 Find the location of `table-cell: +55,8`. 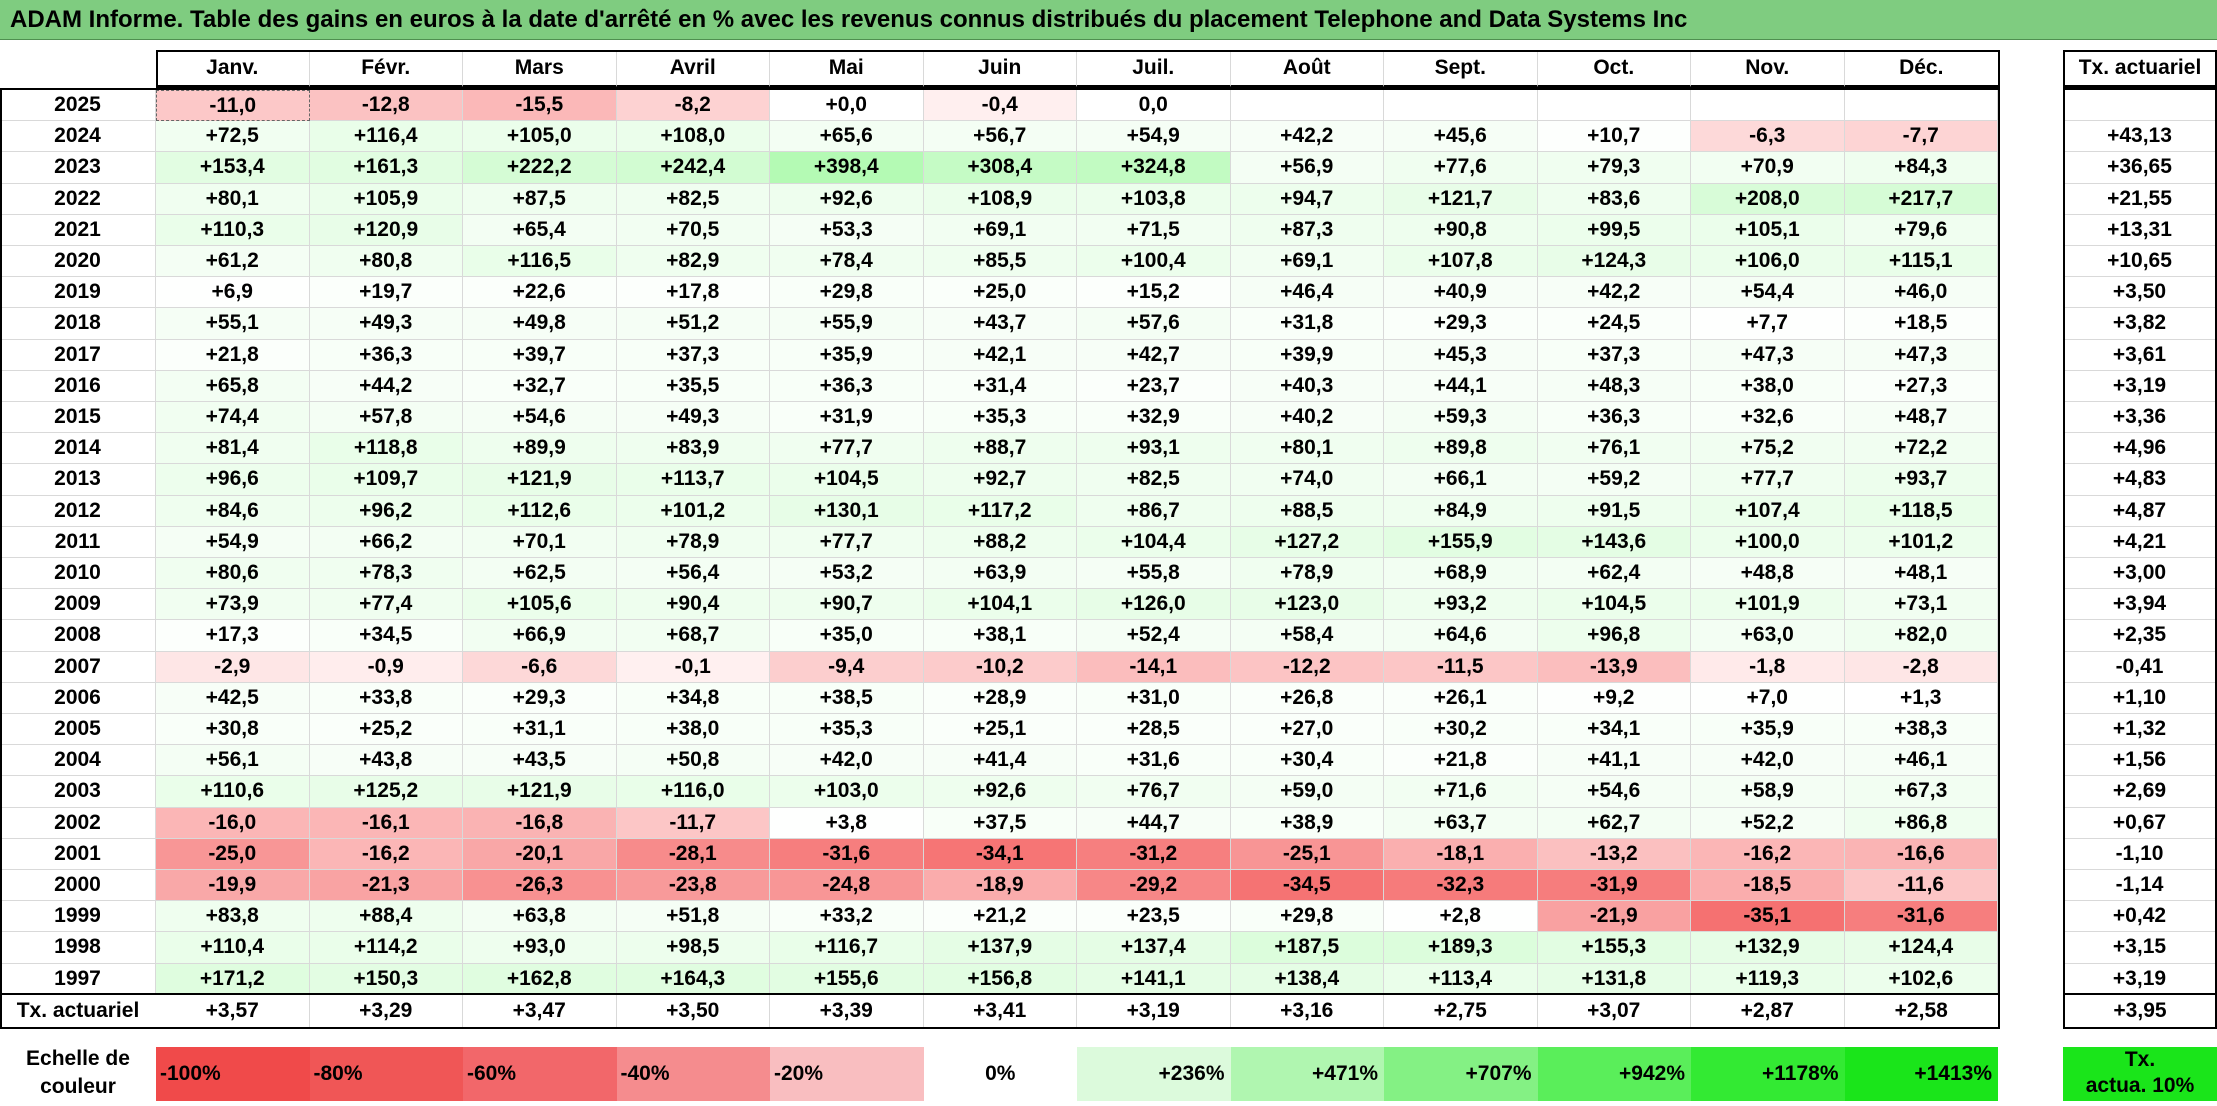

table-cell: +55,8 is located at coordinates (1154, 574).